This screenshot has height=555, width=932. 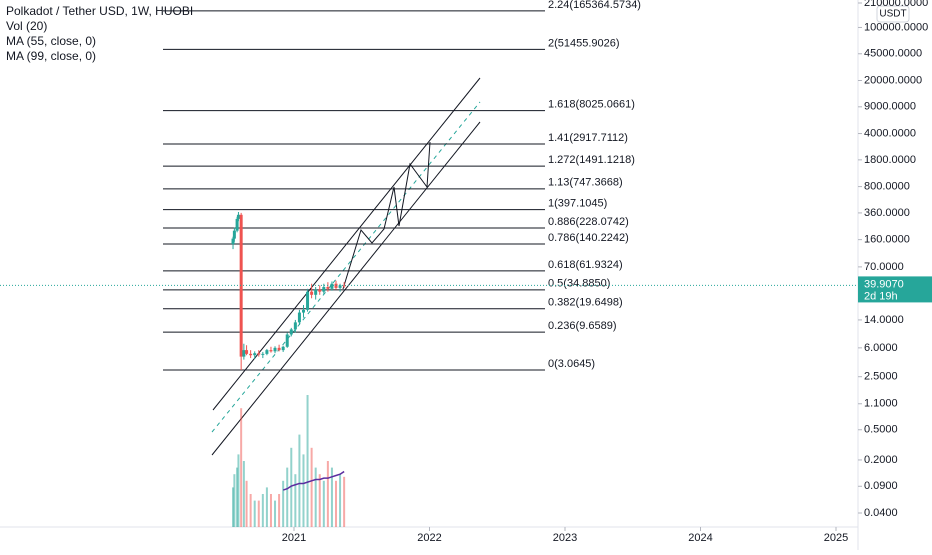 What do you see at coordinates (594, 5) in the screenshot?
I see `fib-label: 2.24(165364.5734)` at bounding box center [594, 5].